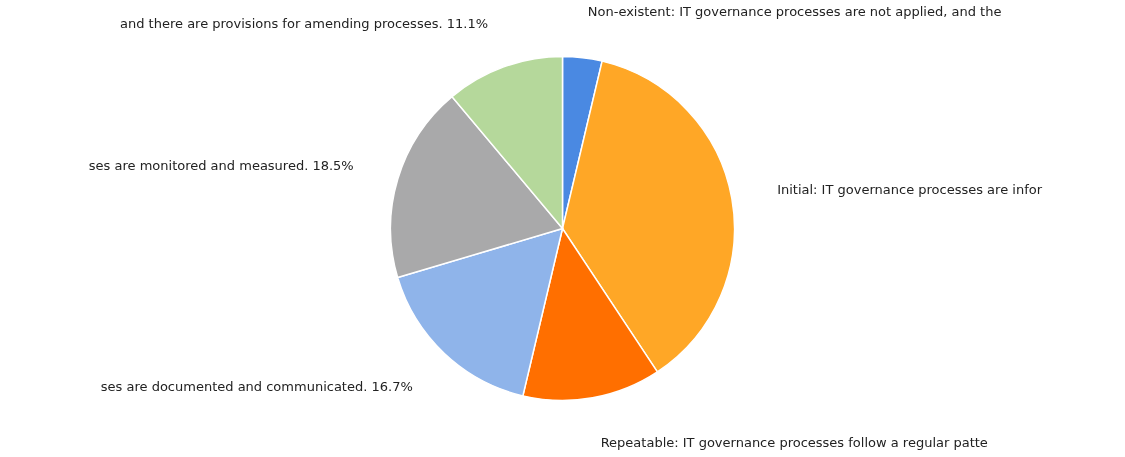 The width and height of the screenshot is (1125, 457). Describe the element at coordinates (256, 386) in the screenshot. I see `slice-label: ses are documented and communicated. 16.7%` at that location.